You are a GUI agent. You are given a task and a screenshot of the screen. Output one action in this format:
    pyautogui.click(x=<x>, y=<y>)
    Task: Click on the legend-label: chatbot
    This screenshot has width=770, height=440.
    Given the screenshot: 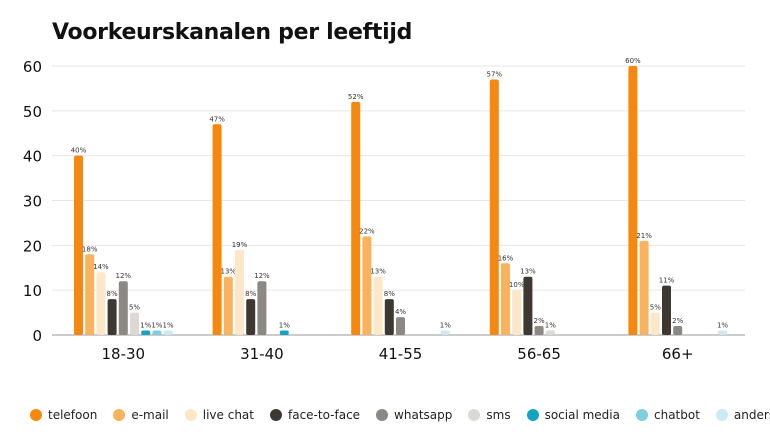 What is the action you would take?
    pyautogui.click(x=676, y=415)
    